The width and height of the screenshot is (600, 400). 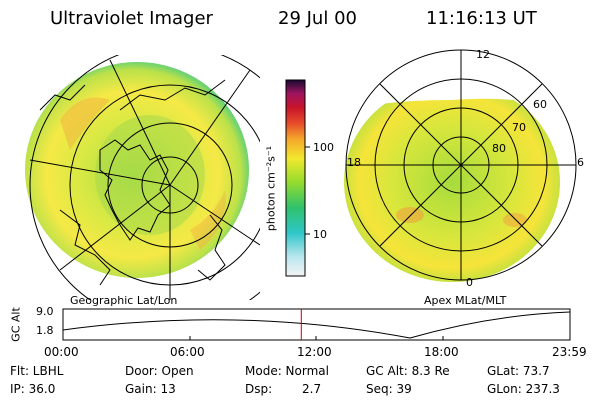 What do you see at coordinates (45, 311) in the screenshot?
I see `orbit-ytick: 9.0` at bounding box center [45, 311].